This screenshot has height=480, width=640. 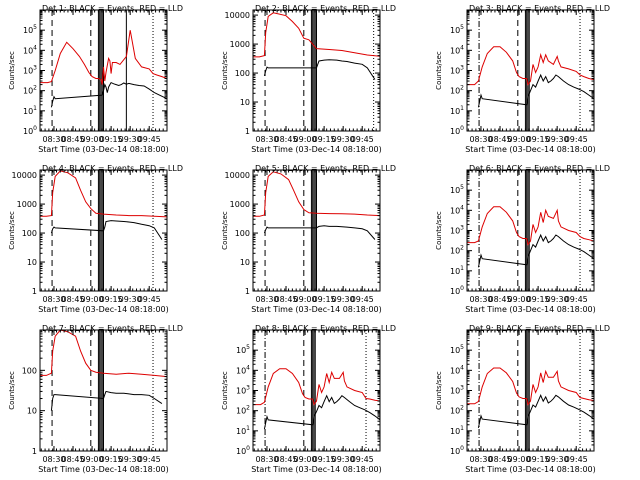 I want to click on chart-title: Det 5: BLACK = Events, RED = LLD, so click(x=325, y=168).